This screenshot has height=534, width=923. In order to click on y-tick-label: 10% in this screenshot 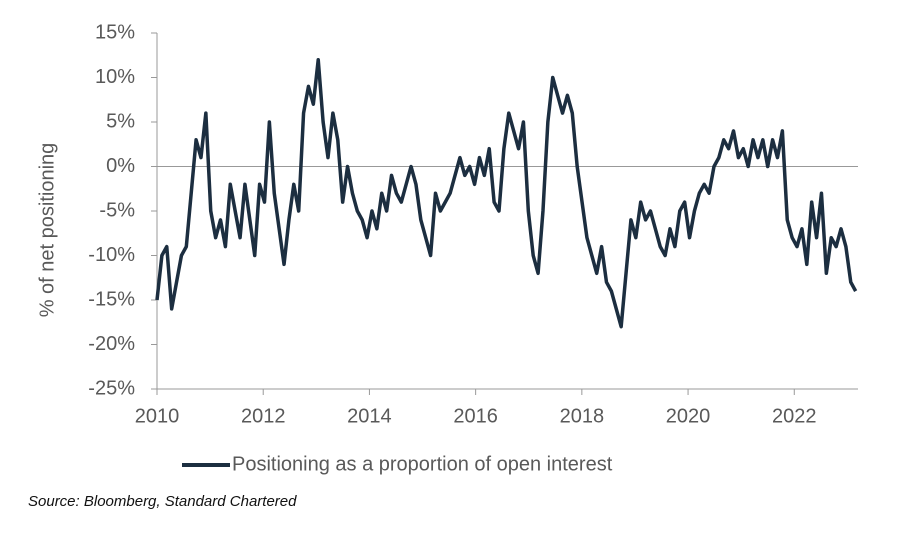, I will do `click(115, 77)`.